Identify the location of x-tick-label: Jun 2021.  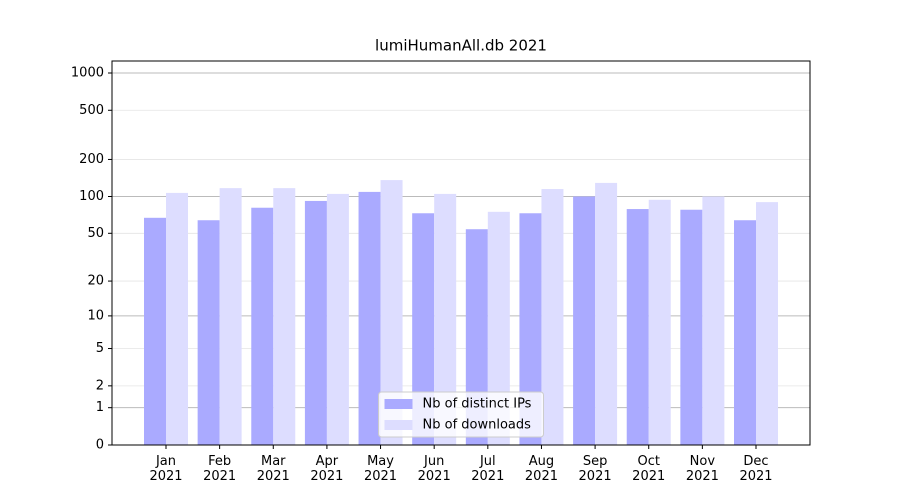
(434, 469).